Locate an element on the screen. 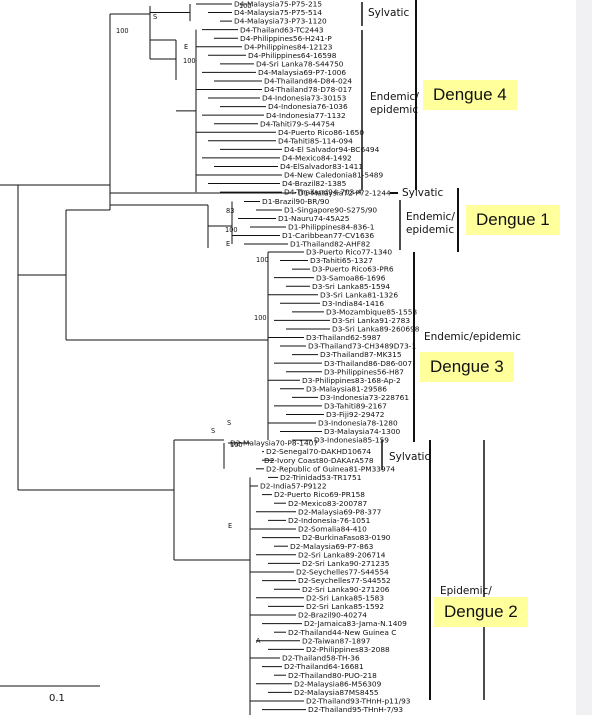 The image size is (592, 715). group-label-d4_endemic: epidemic is located at coordinates (394, 110).